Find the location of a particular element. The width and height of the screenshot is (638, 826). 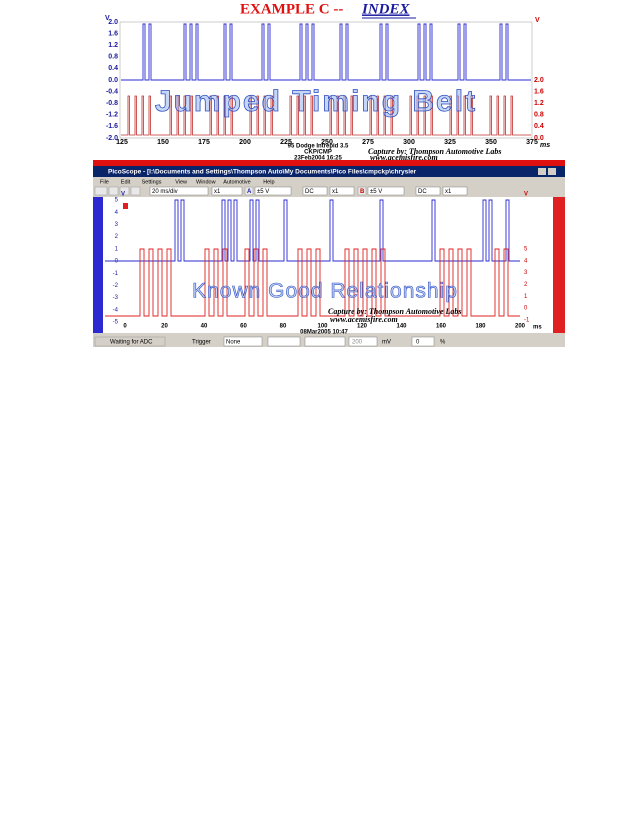

x-tick-label: 350 is located at coordinates (491, 142).